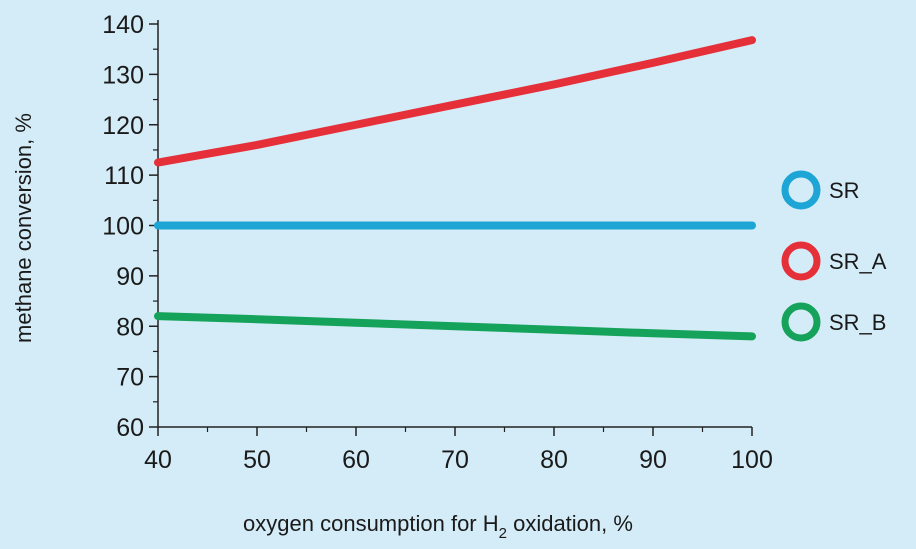 The image size is (916, 549). What do you see at coordinates (356, 460) in the screenshot?
I see `x-tick-label: 60` at bounding box center [356, 460].